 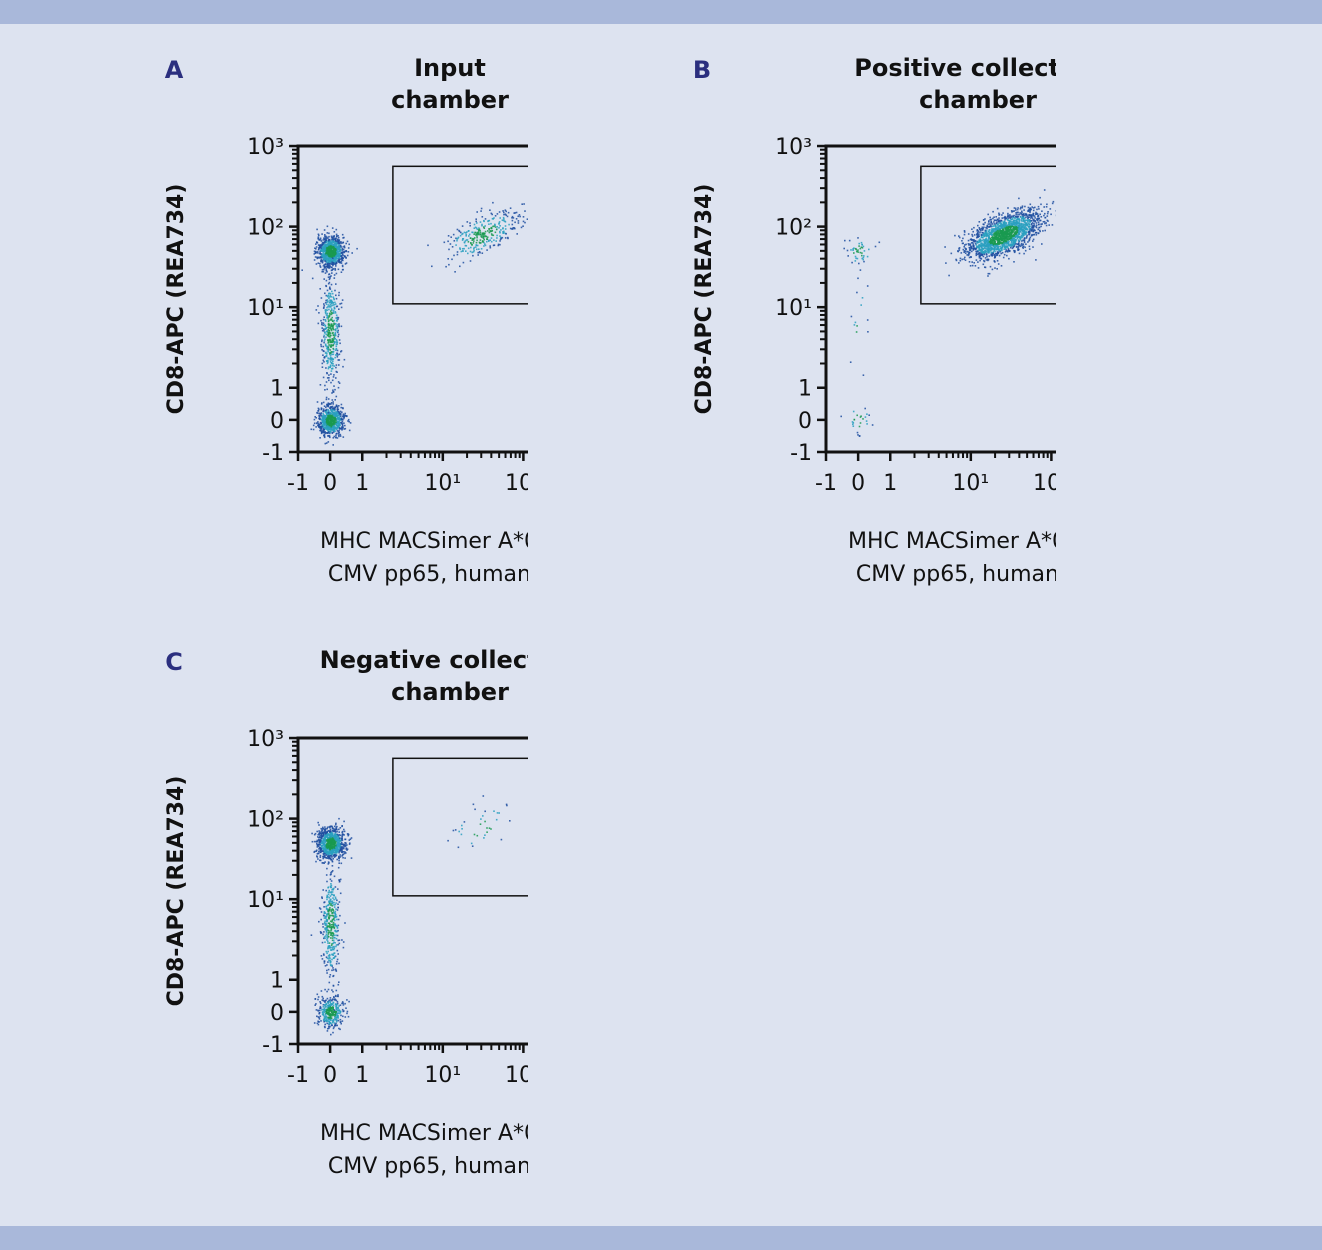 I want to click on data-points, so click(x=410, y=915).